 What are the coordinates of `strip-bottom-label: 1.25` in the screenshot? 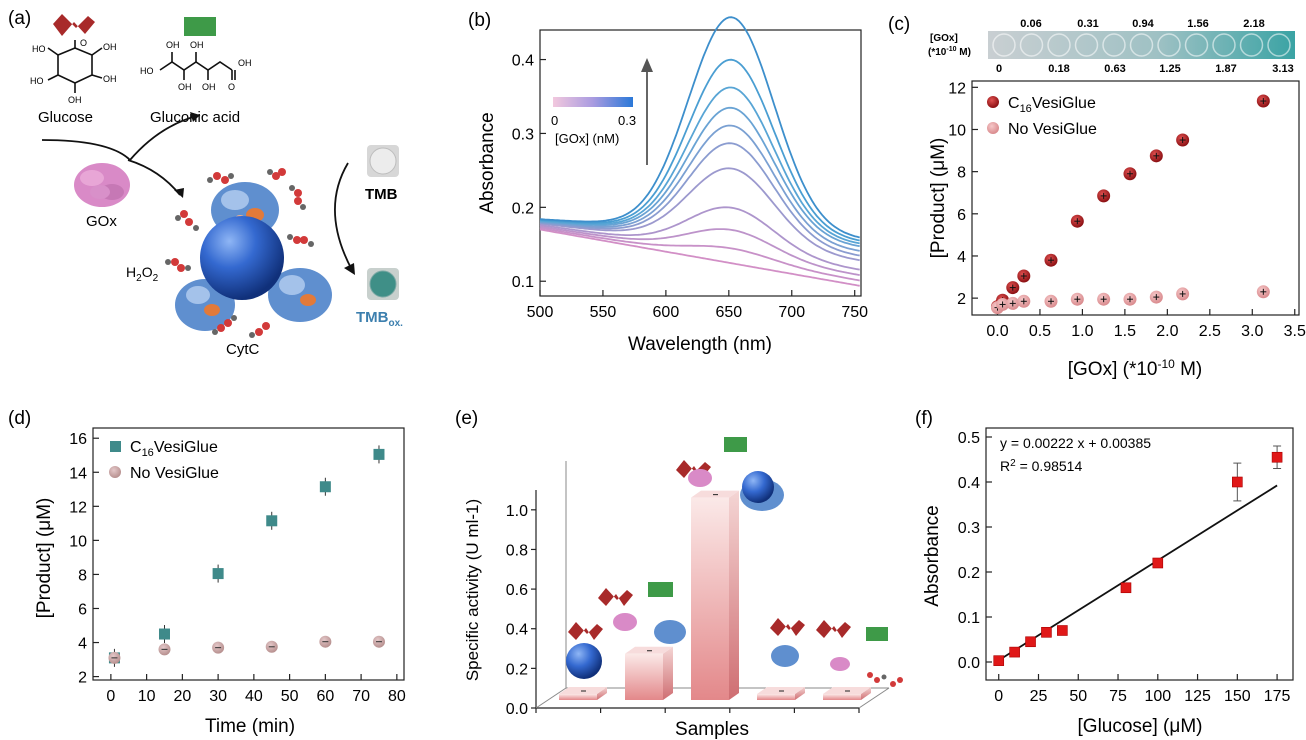 It's located at (1169, 69).